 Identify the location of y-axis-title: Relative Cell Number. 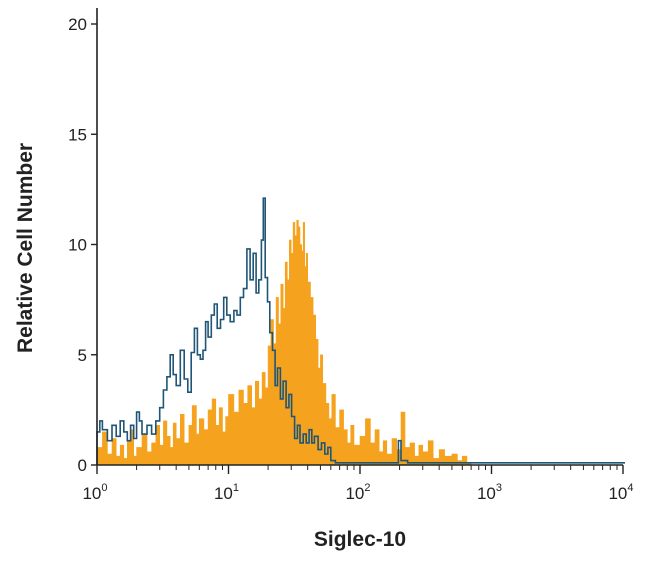
(25, 248).